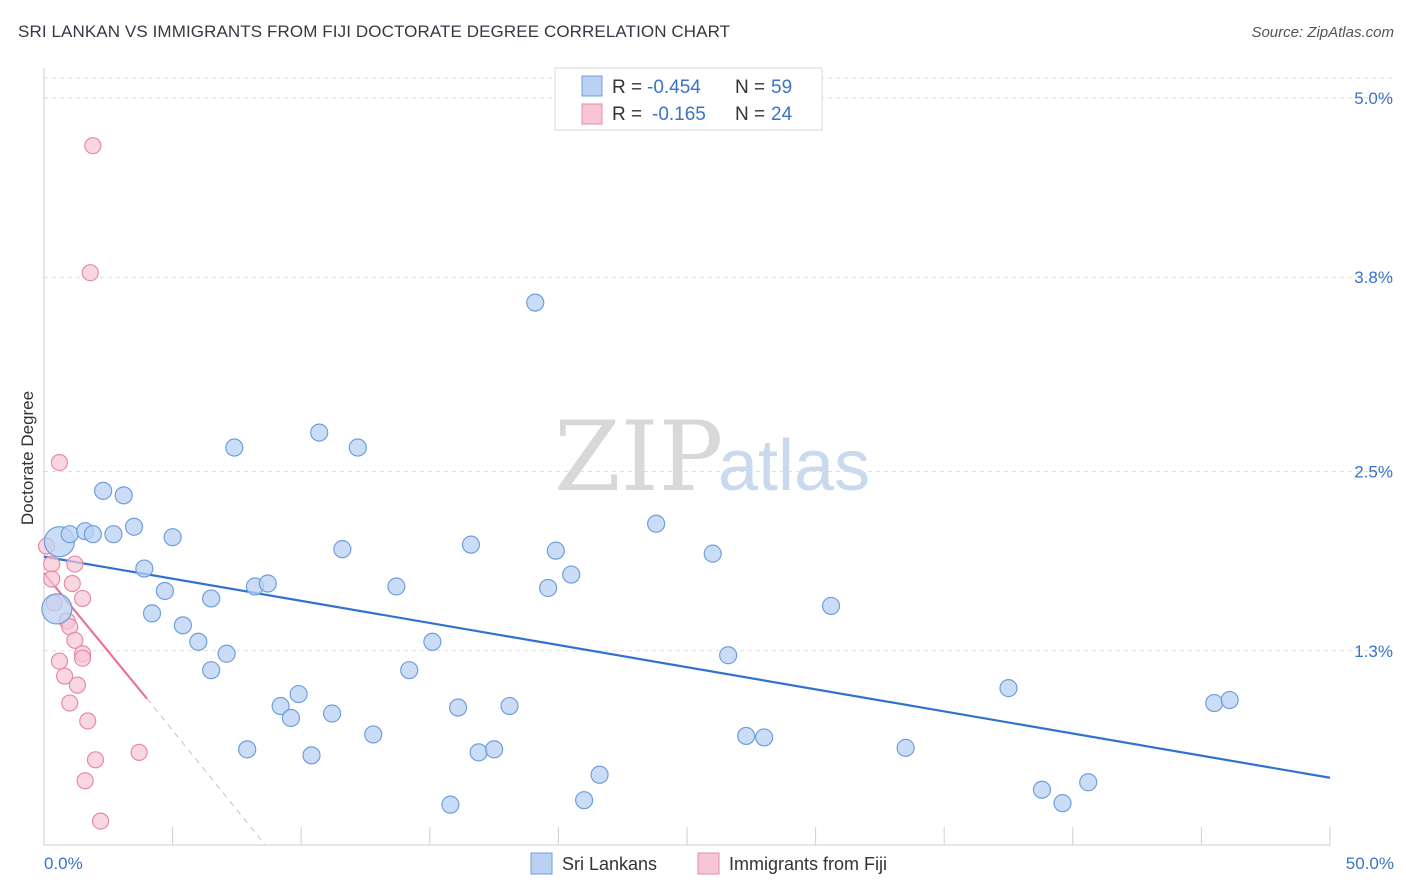 This screenshot has width=1406, height=892. I want to click on y-tick-label: 2.5%, so click(1373, 471).